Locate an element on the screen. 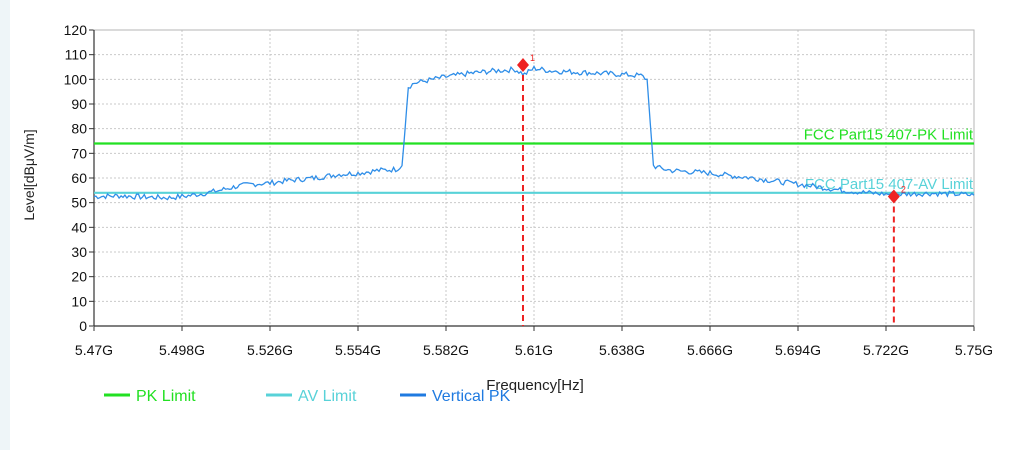  x-tick-label: 5.498G is located at coordinates (182, 350).